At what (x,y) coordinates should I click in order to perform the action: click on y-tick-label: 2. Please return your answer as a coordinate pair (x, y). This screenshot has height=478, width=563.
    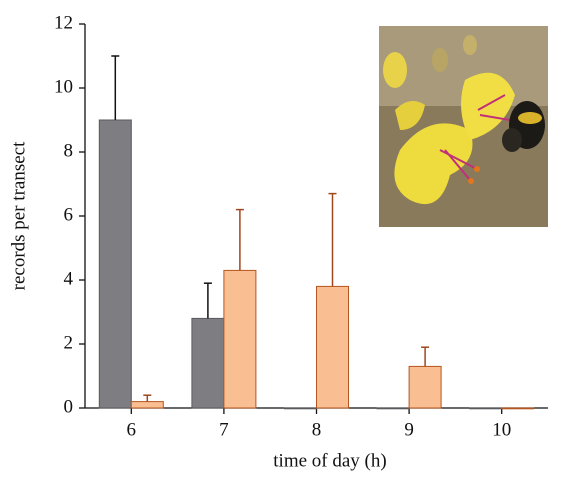
    Looking at the image, I should click on (69, 342).